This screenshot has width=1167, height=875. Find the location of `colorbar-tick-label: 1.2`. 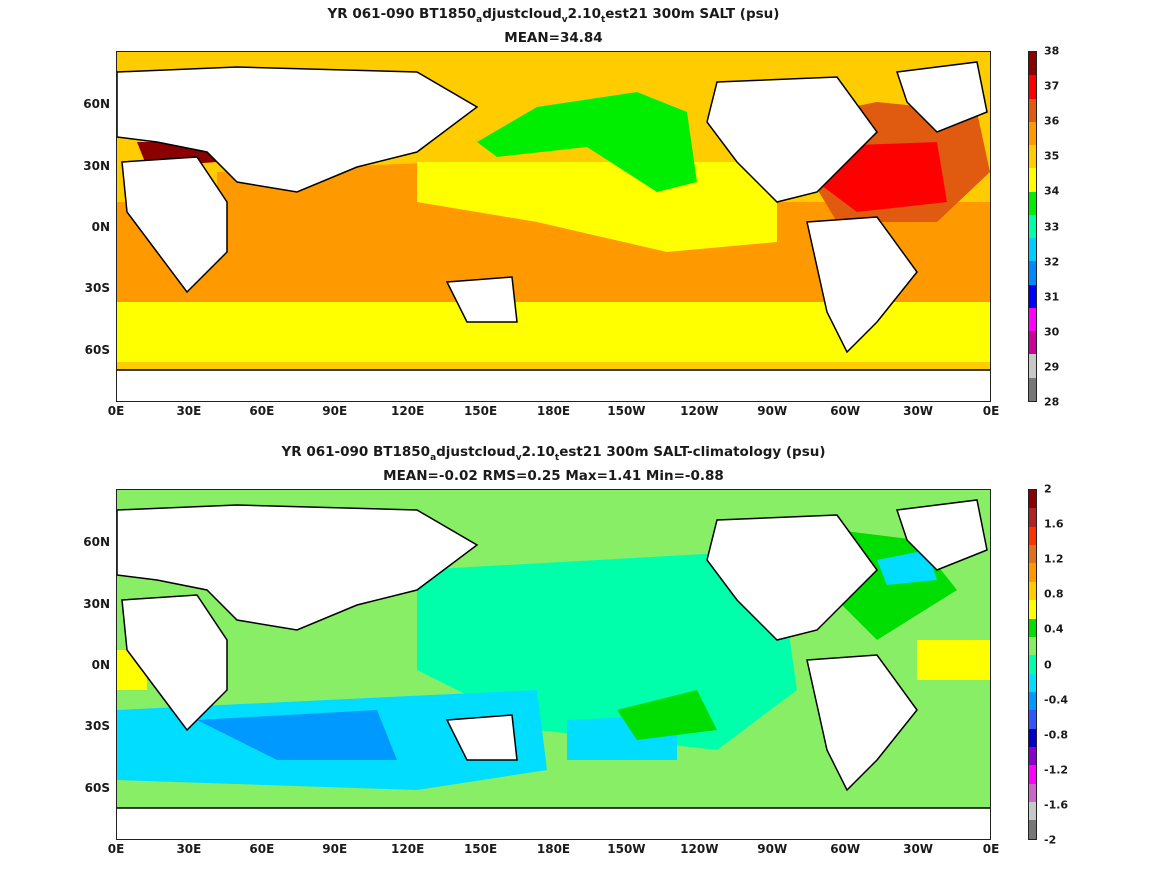

colorbar-tick-label: 1.2 is located at coordinates (1054, 559).